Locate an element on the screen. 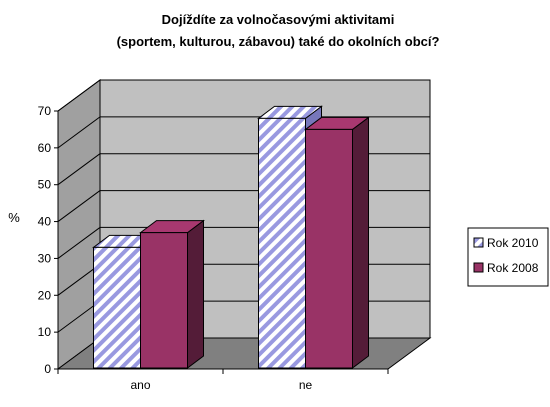 This screenshot has height=407, width=550. y-tick-label: 70 is located at coordinates (45, 111).